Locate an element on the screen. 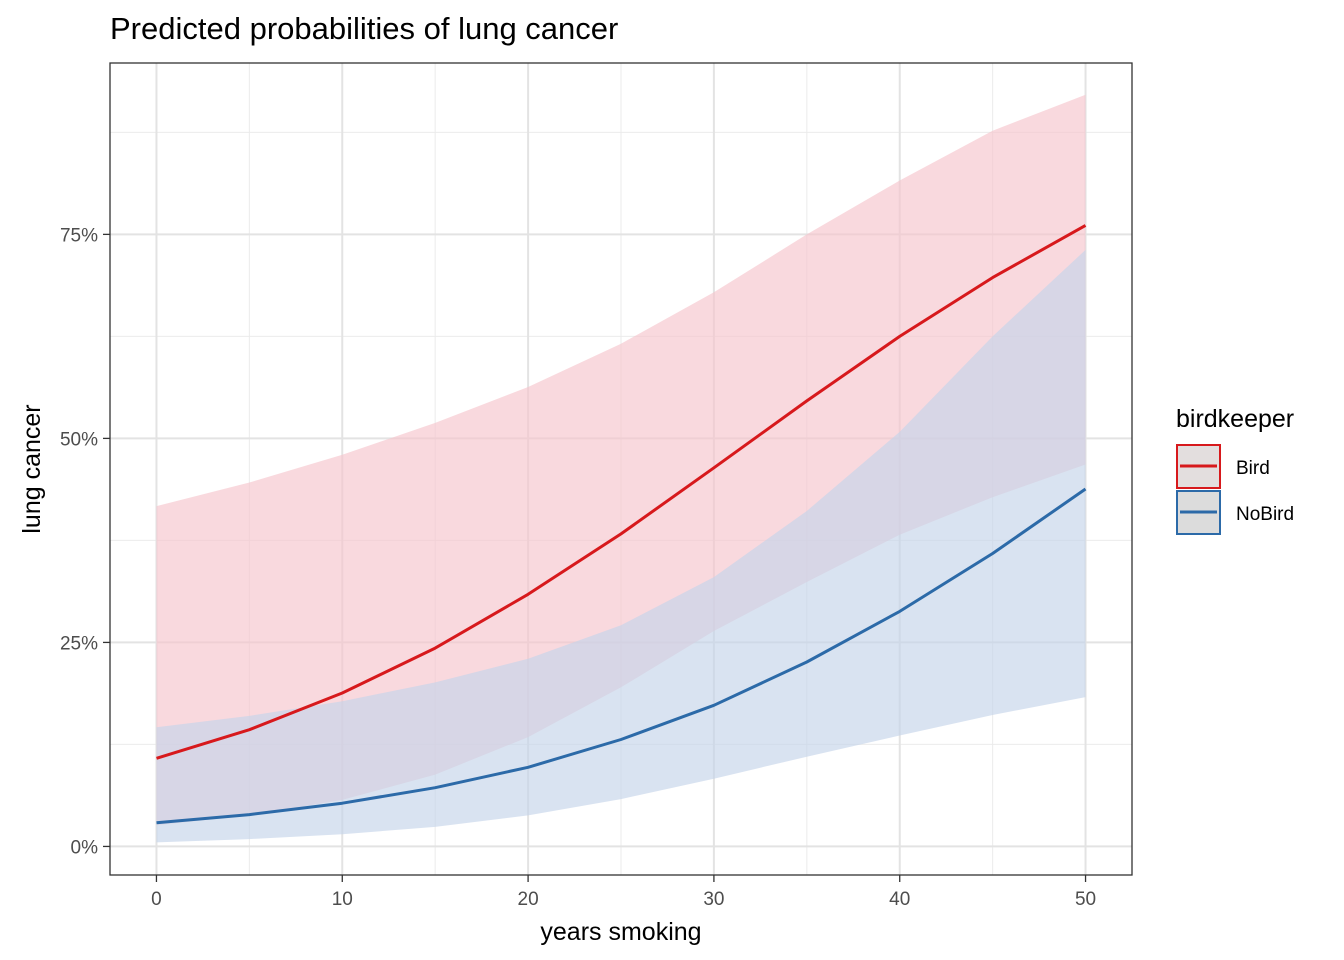  x-axis: 0 10 20 30 40 50 is located at coordinates (623, 892).